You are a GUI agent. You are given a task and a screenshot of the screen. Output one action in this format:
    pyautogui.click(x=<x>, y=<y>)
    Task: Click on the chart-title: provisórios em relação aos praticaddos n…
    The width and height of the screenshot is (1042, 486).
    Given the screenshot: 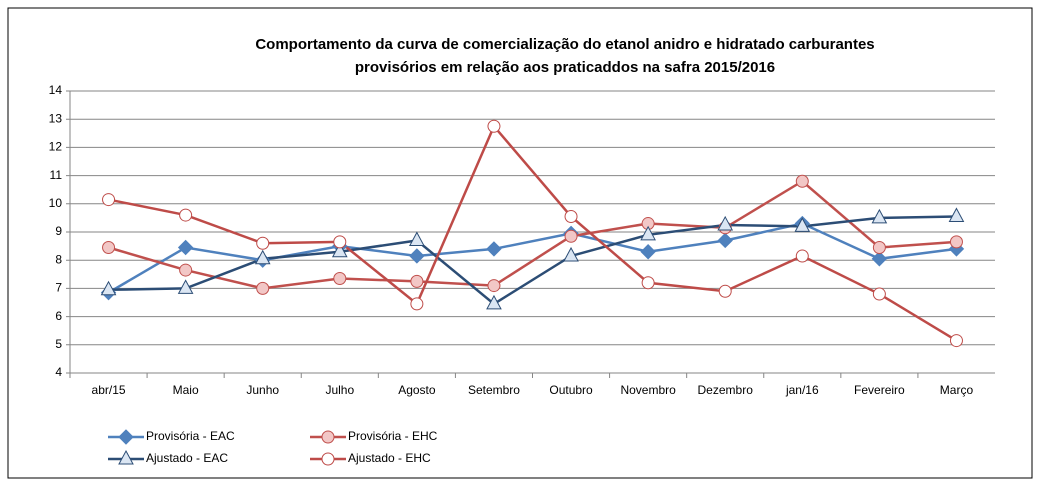 What is the action you would take?
    pyautogui.click(x=565, y=67)
    